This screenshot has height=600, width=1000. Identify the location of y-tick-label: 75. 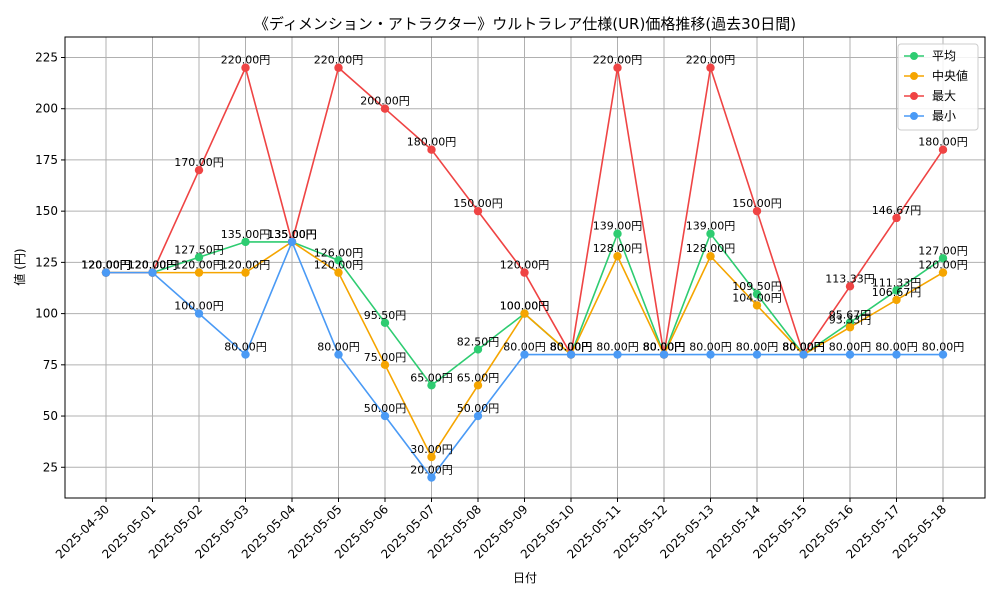
(50, 365).